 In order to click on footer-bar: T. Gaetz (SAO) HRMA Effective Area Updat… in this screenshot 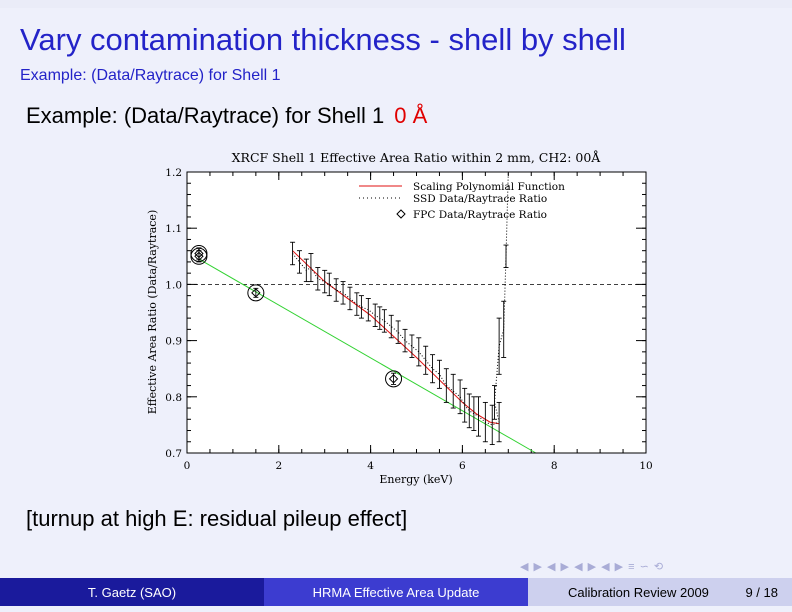, I will do `click(396, 592)`.